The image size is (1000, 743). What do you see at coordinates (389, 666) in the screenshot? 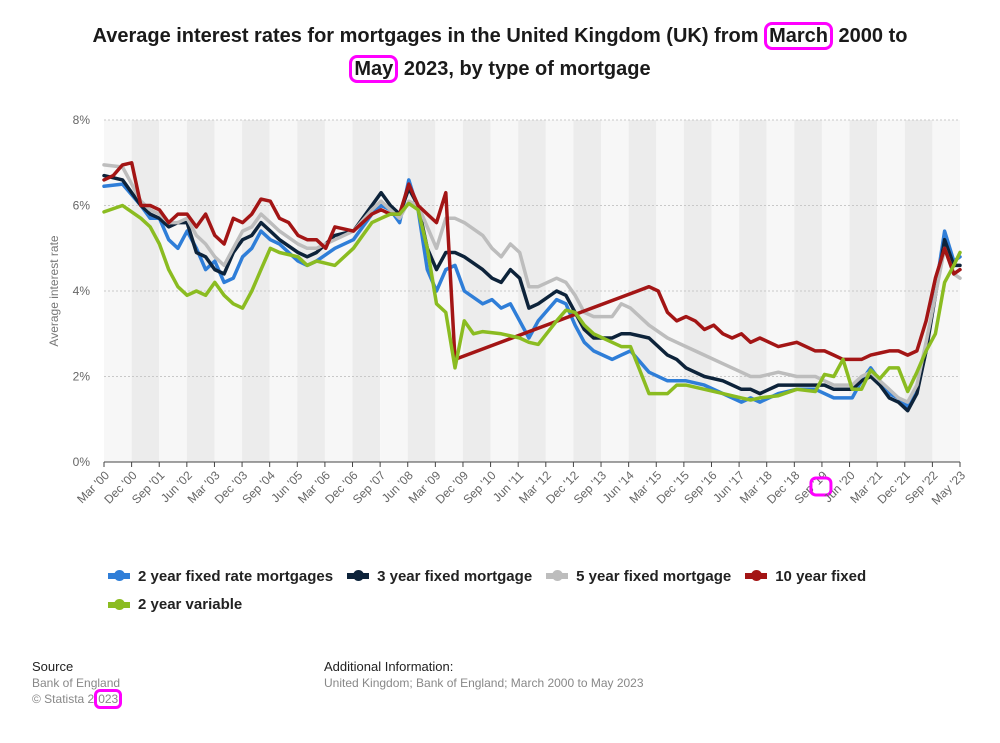
I see `additional-info-heading: Additional Information:` at bounding box center [389, 666].